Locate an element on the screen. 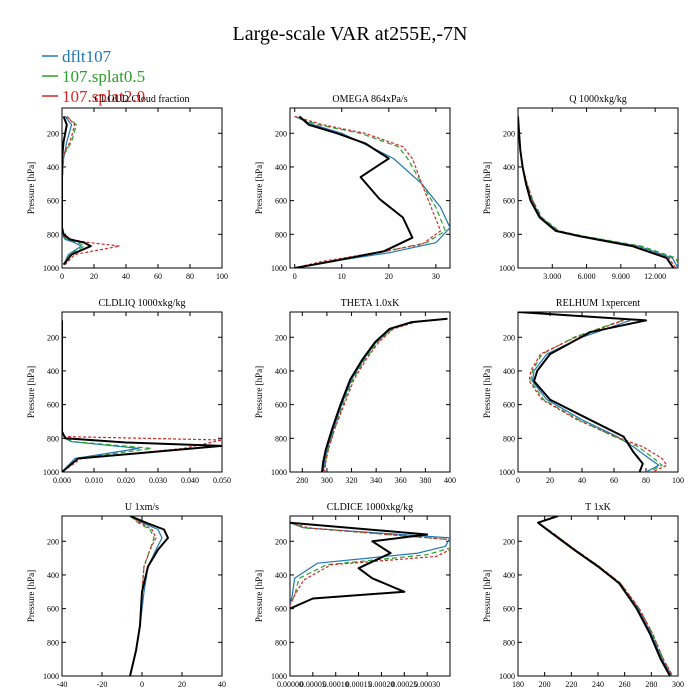 This screenshot has width=700, height=700. legend: dflt107 107.splat0.5 107.splat2.0 is located at coordinates (93, 76).